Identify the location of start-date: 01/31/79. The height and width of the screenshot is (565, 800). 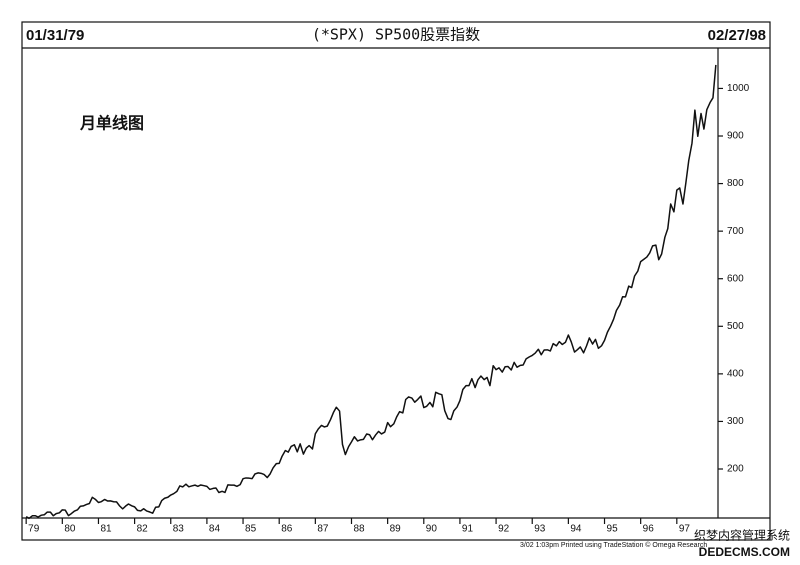
(55, 35).